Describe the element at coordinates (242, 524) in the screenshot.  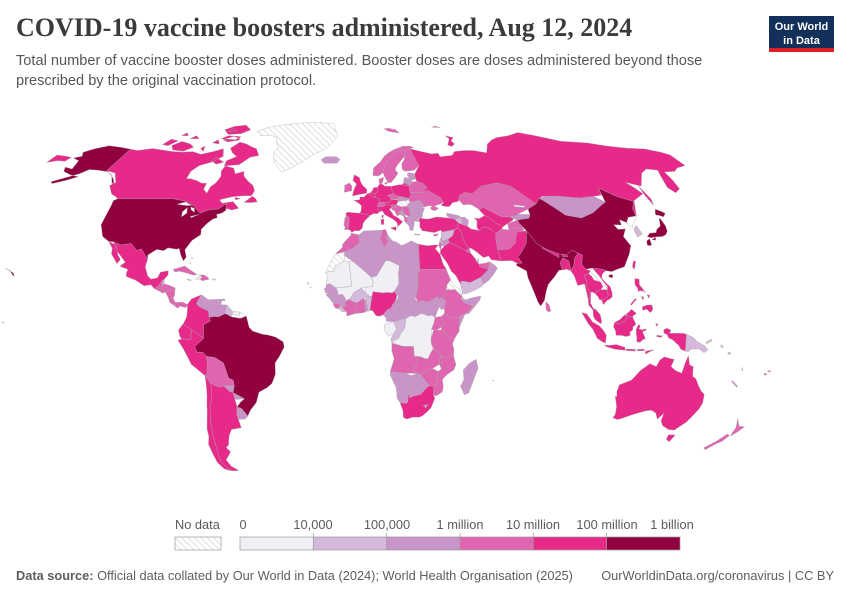
I see `svg-text: 0` at that location.